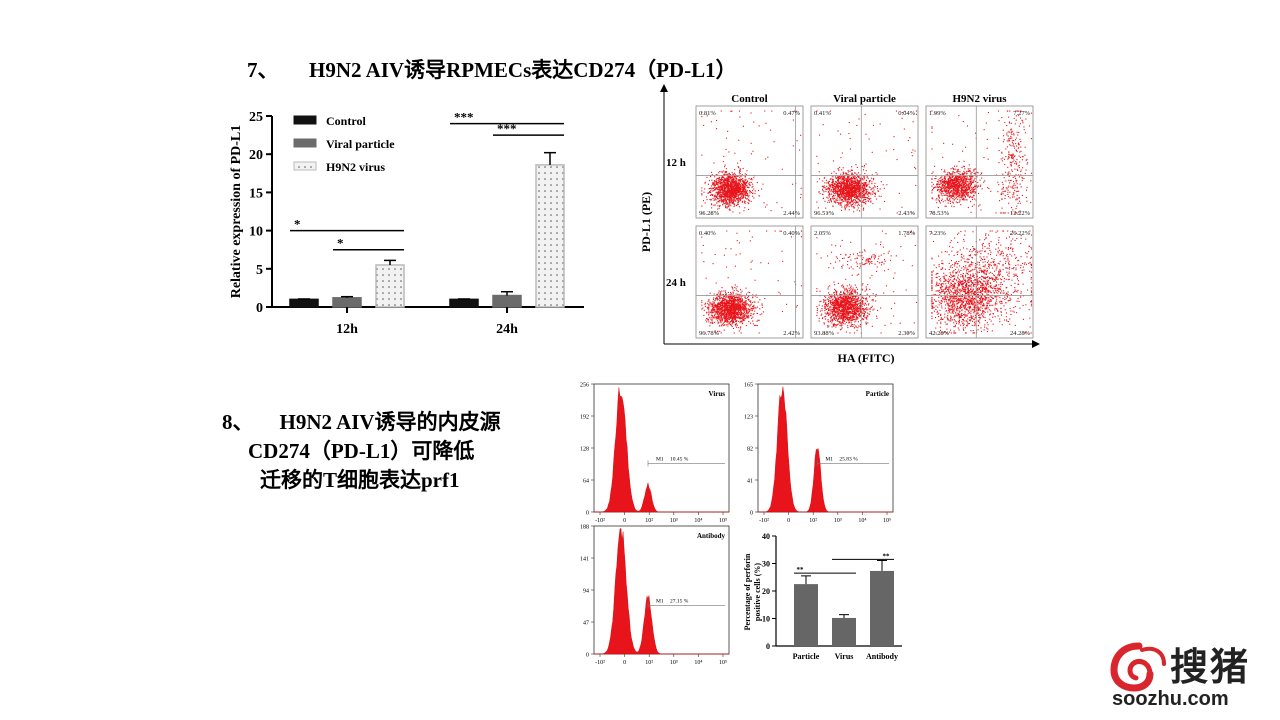 The image size is (1280, 720). What do you see at coordinates (346, 121) in the screenshot?
I see `legend-label: Control` at bounding box center [346, 121].